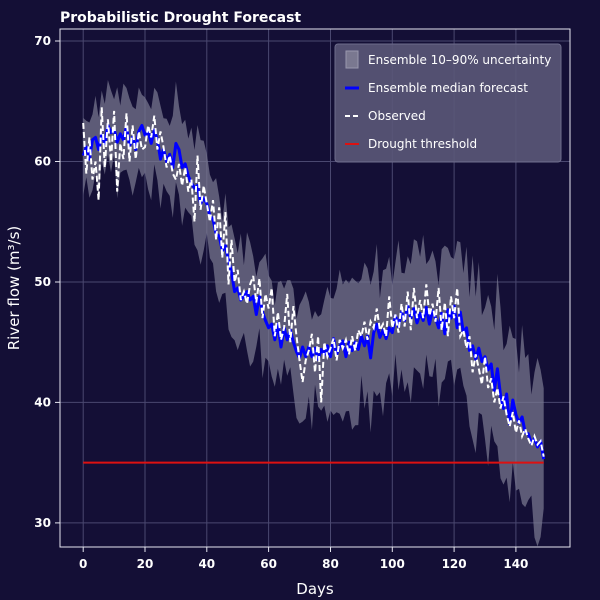  I want to click on y-tick-label: 60, so click(42, 162).